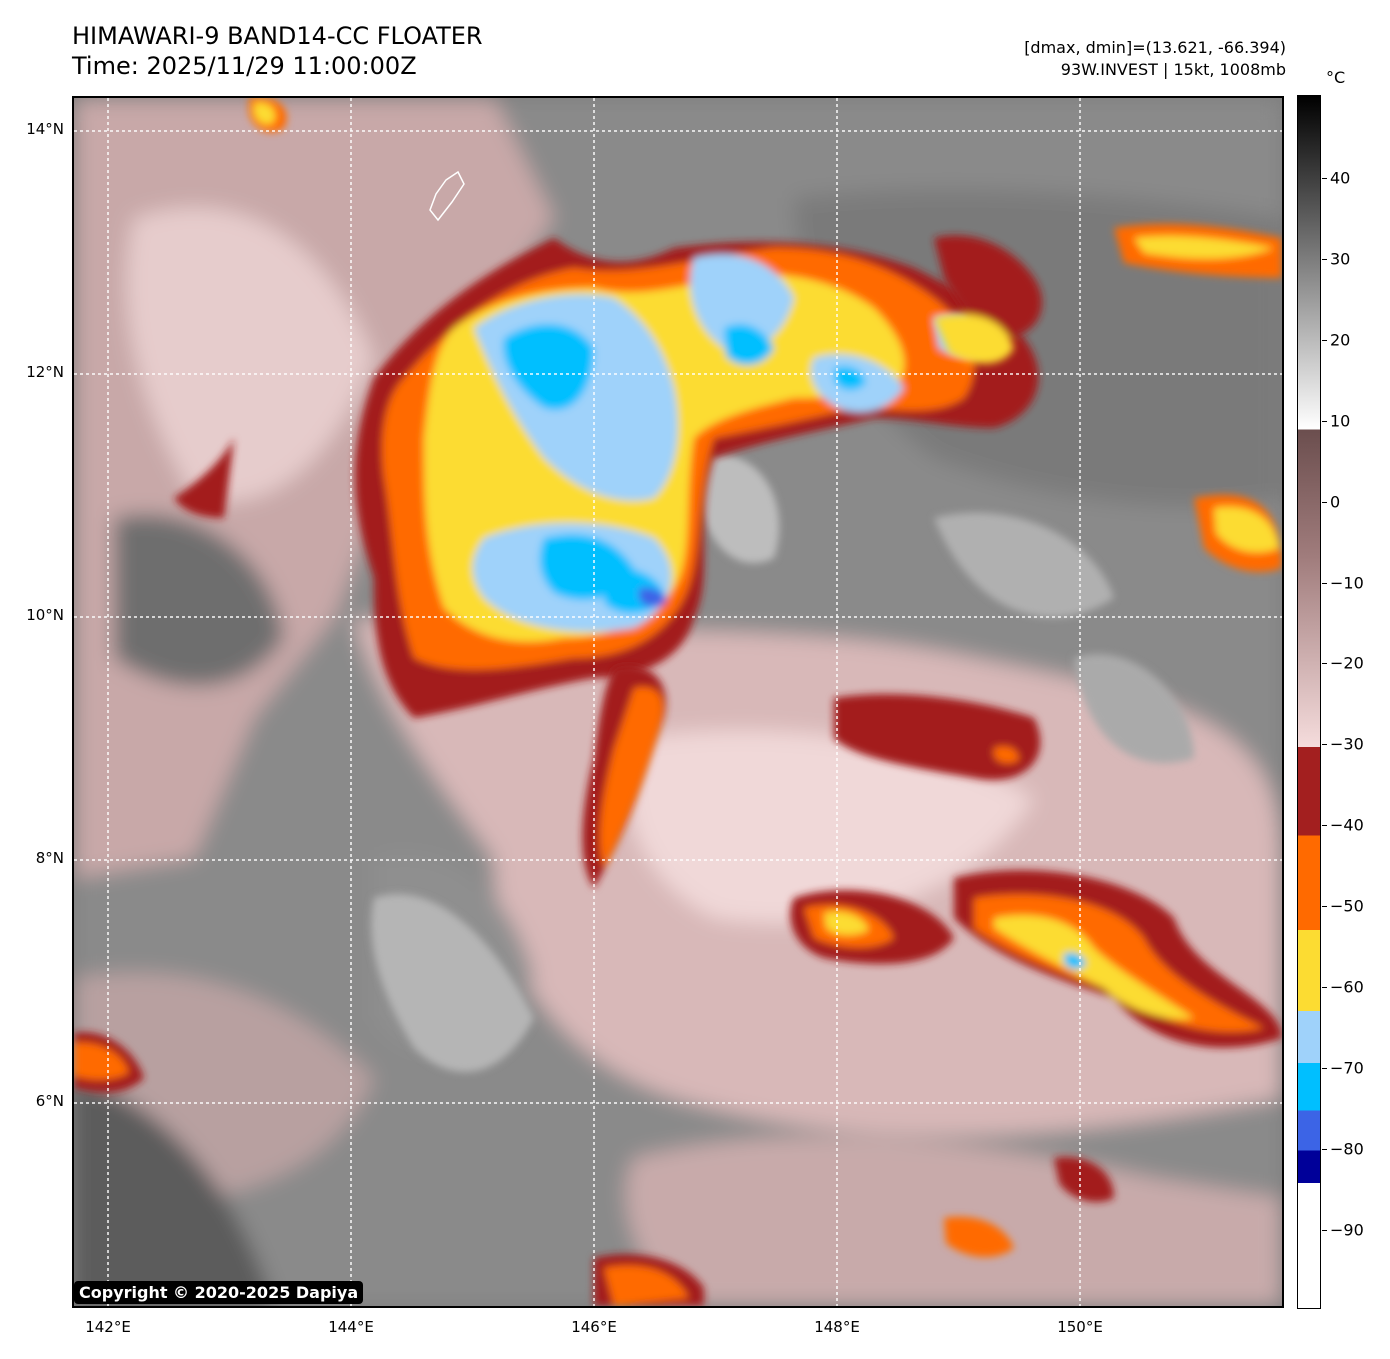  What do you see at coordinates (1347, 906) in the screenshot?
I see `colorbar-tick-label: −50` at bounding box center [1347, 906].